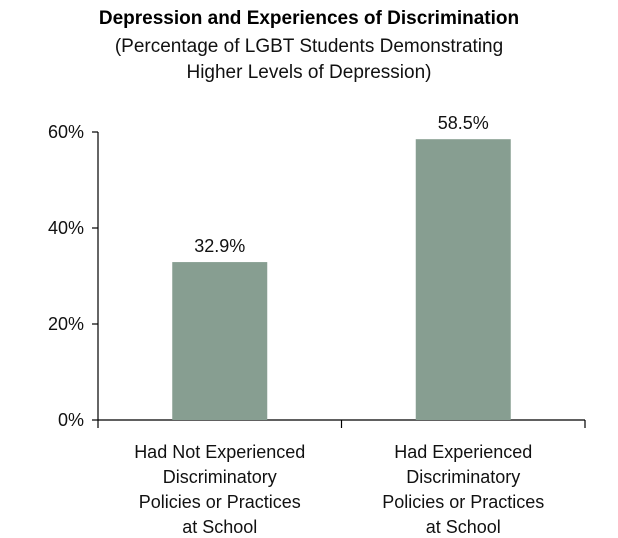 Image resolution: width=618 pixels, height=538 pixels. What do you see at coordinates (219, 246) in the screenshot?
I see `bar-value-label: 32.9%` at bounding box center [219, 246].